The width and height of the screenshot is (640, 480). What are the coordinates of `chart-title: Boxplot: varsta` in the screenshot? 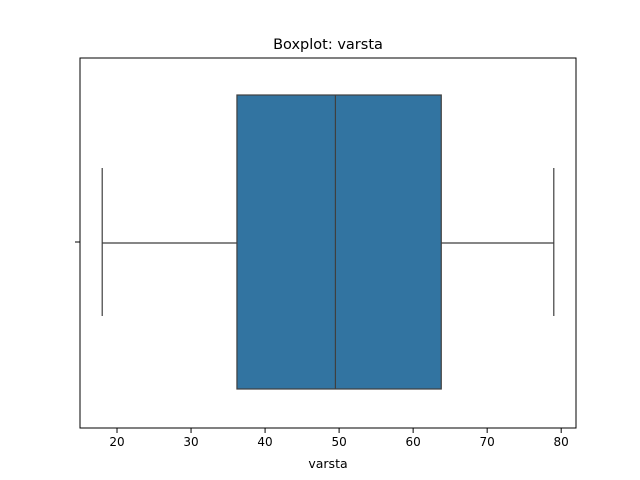 It's located at (328, 45).